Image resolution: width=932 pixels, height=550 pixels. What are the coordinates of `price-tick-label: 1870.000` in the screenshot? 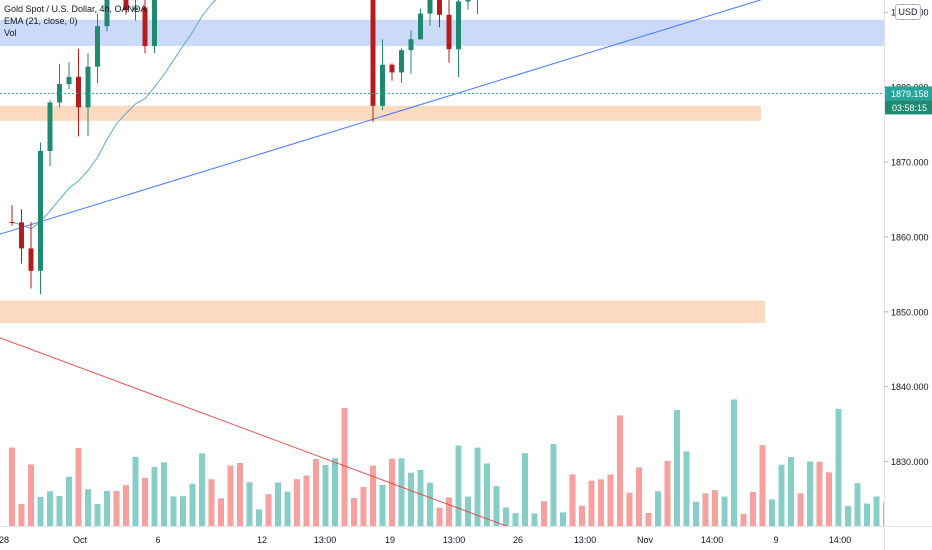 It's located at (910, 163).